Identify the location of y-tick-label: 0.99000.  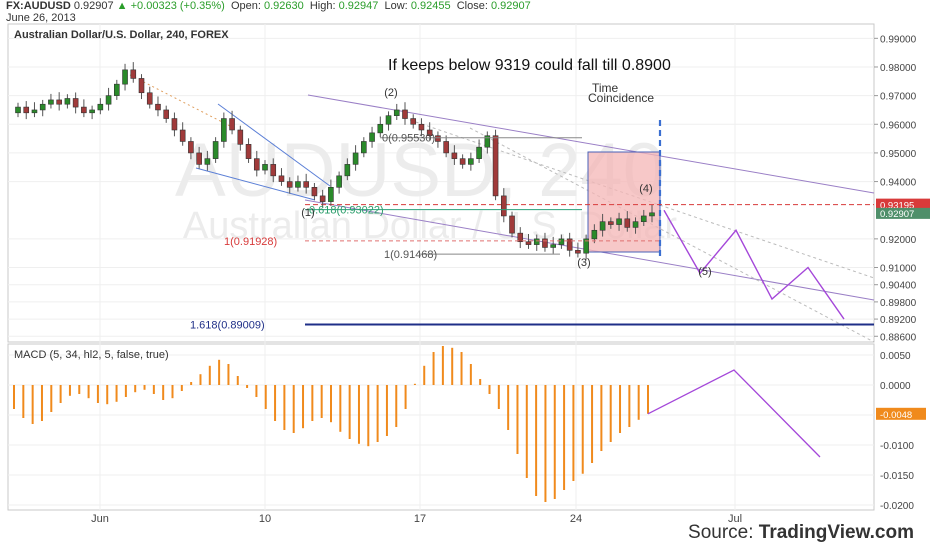
(898, 39).